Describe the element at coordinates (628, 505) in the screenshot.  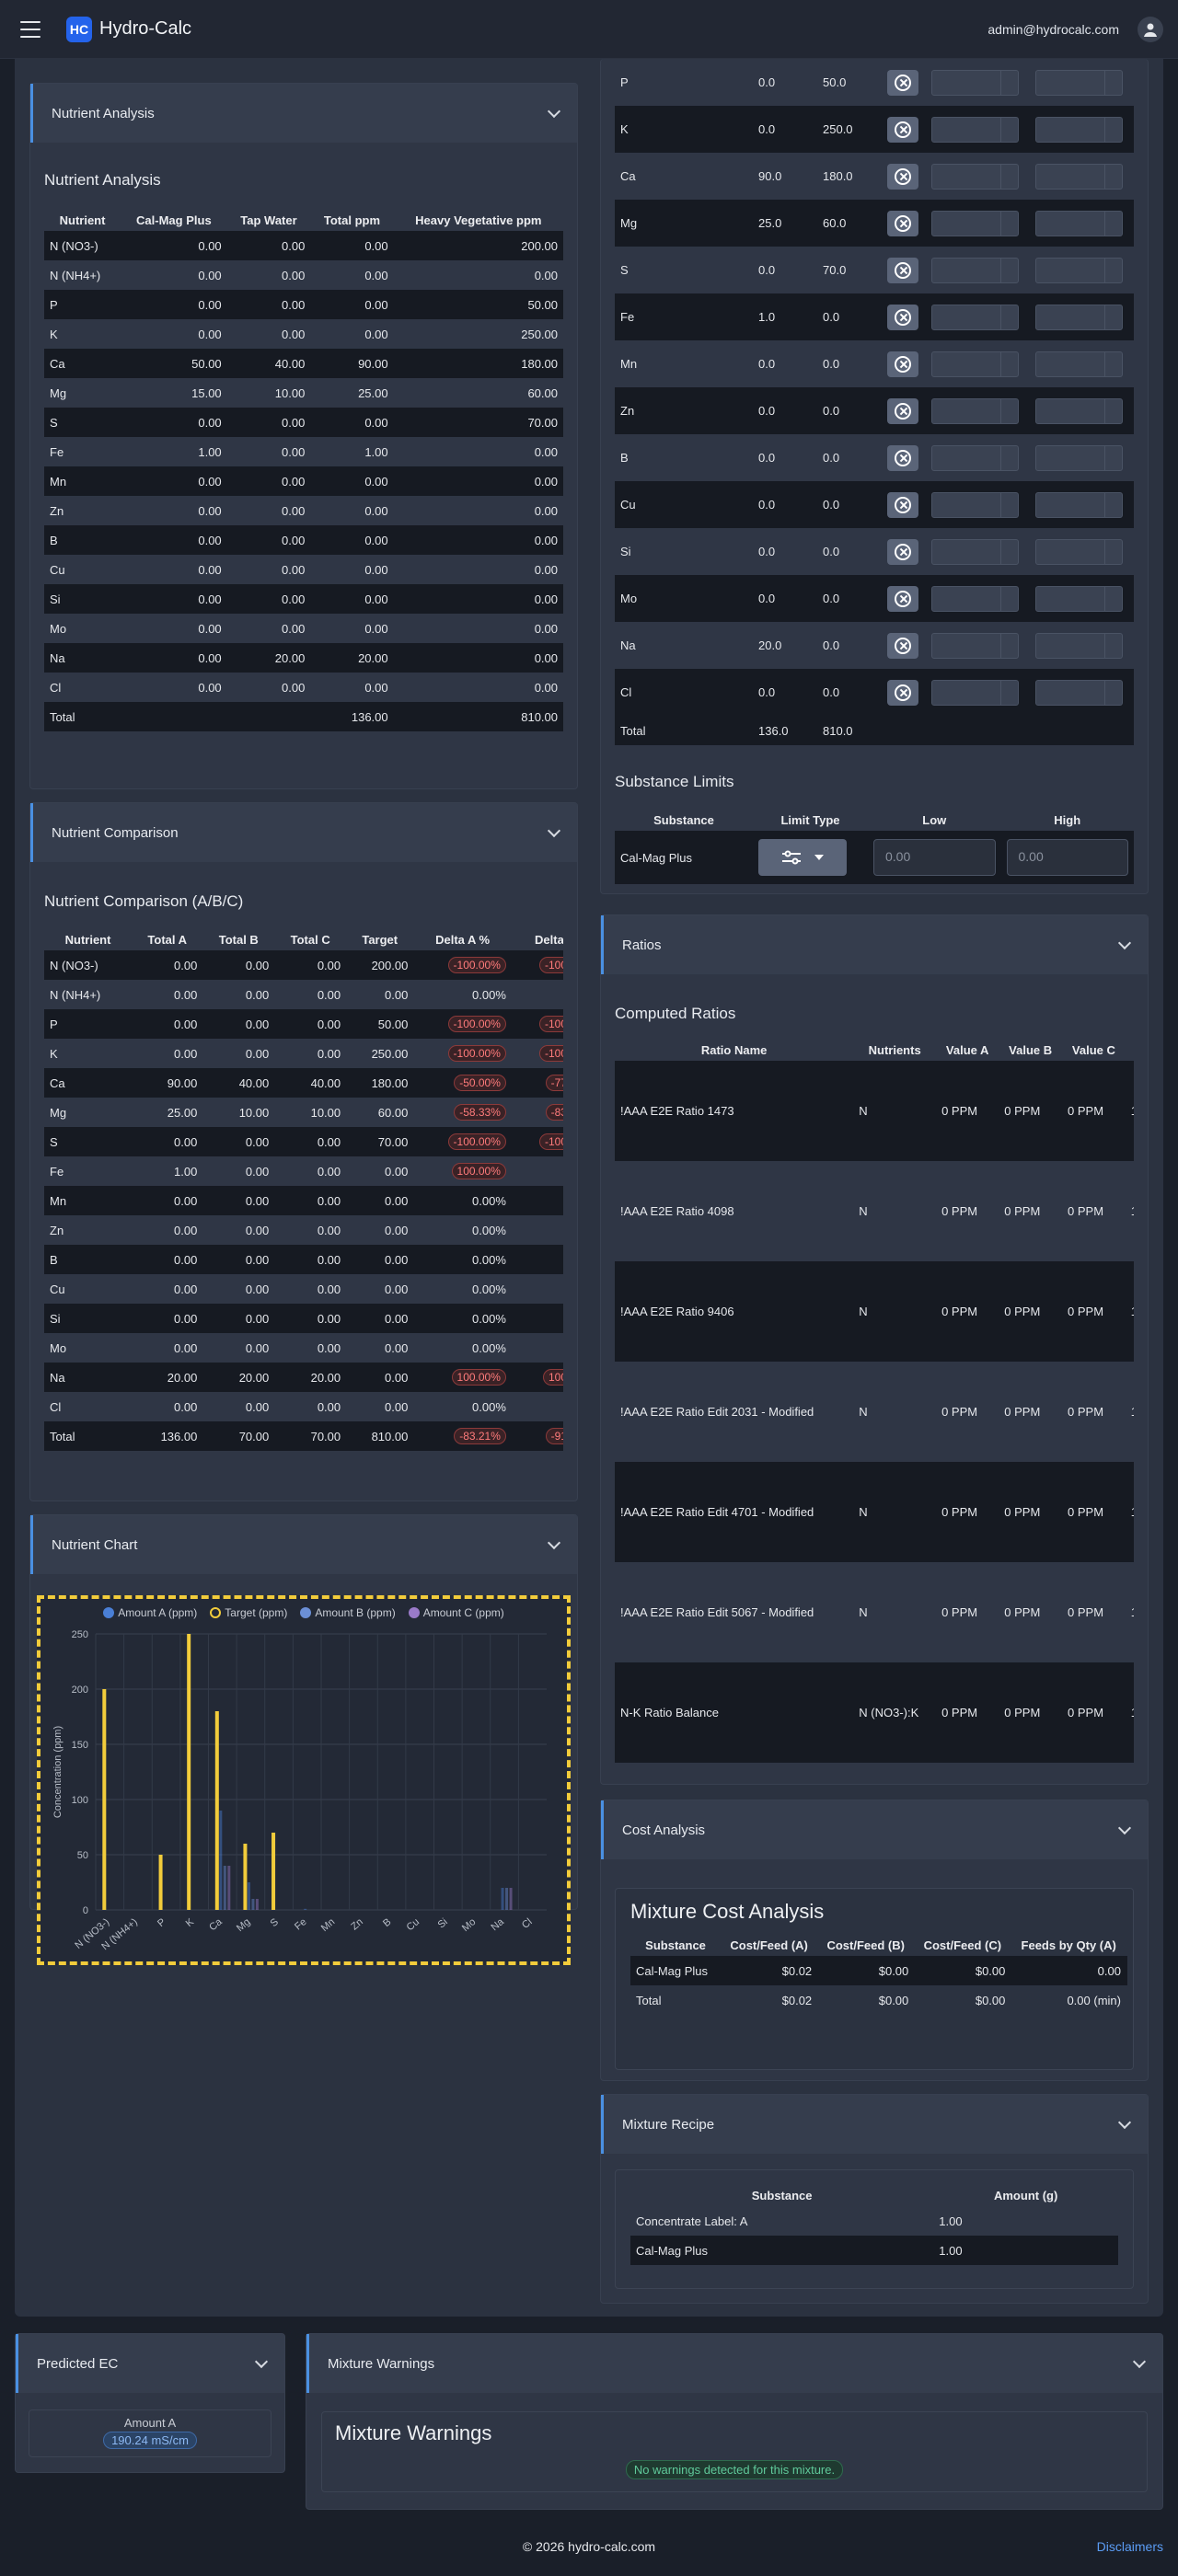
I see `cell-value: Cu` at that location.